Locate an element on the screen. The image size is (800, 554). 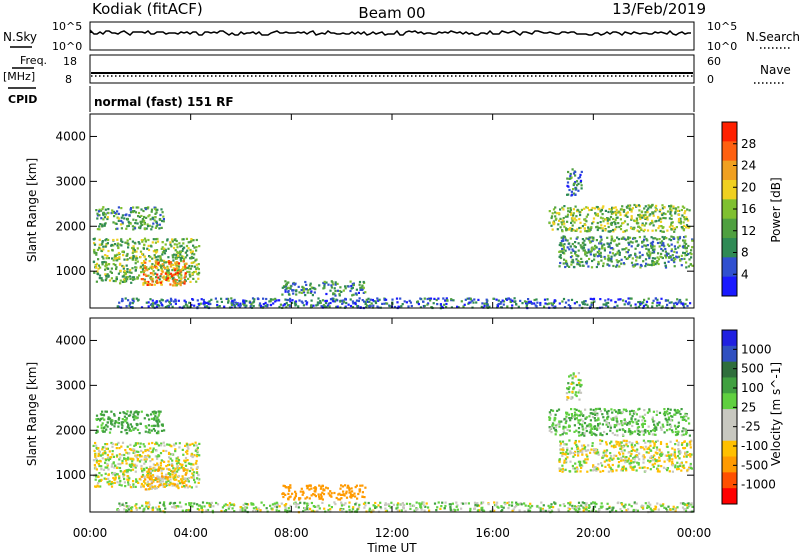
time-axis: 00:00 04:00 08:00 12:00 16:00 20:00 00:00 is located at coordinates (392, 533).